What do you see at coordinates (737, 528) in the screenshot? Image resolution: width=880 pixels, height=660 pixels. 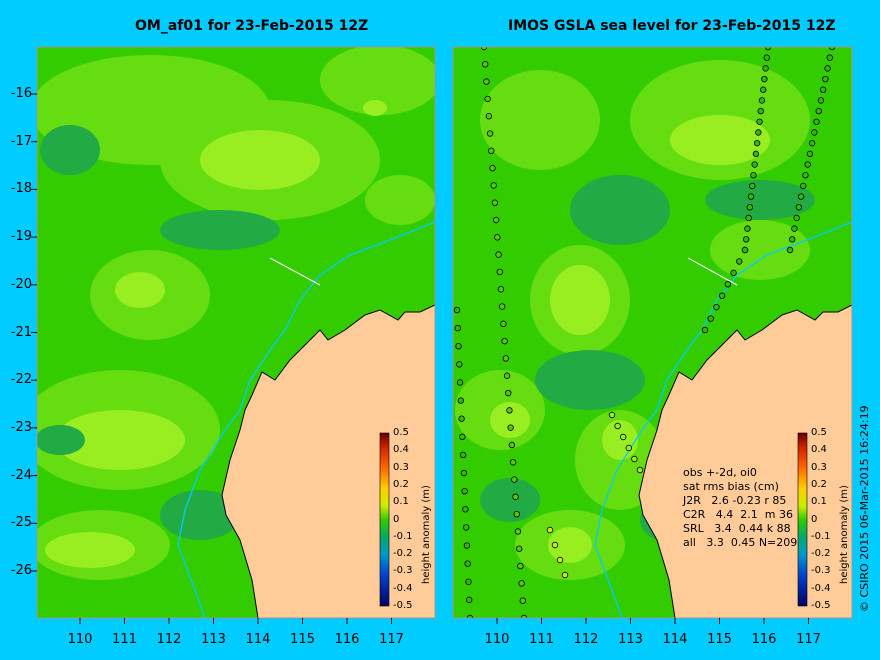 I see `stats-row-srl: SRL 3.4 0.44 k 88` at bounding box center [737, 528].